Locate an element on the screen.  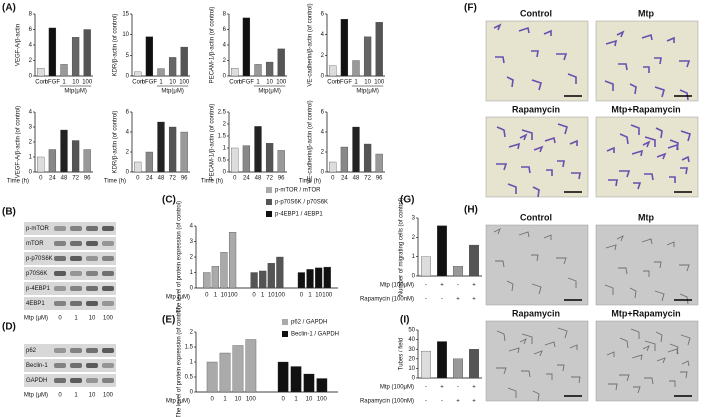
y-tick-label: 1.5 is located at coordinates (222, 137).